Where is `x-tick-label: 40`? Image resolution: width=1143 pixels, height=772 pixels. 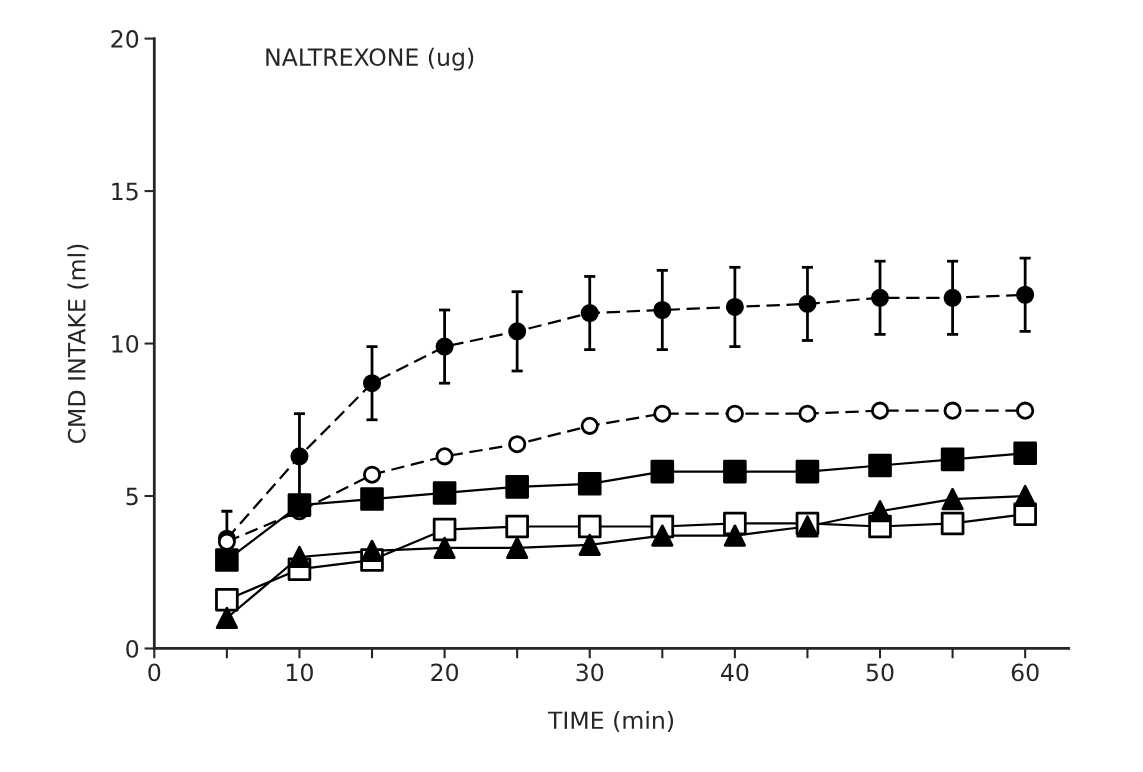
x-tick-label: 40 is located at coordinates (735, 672).